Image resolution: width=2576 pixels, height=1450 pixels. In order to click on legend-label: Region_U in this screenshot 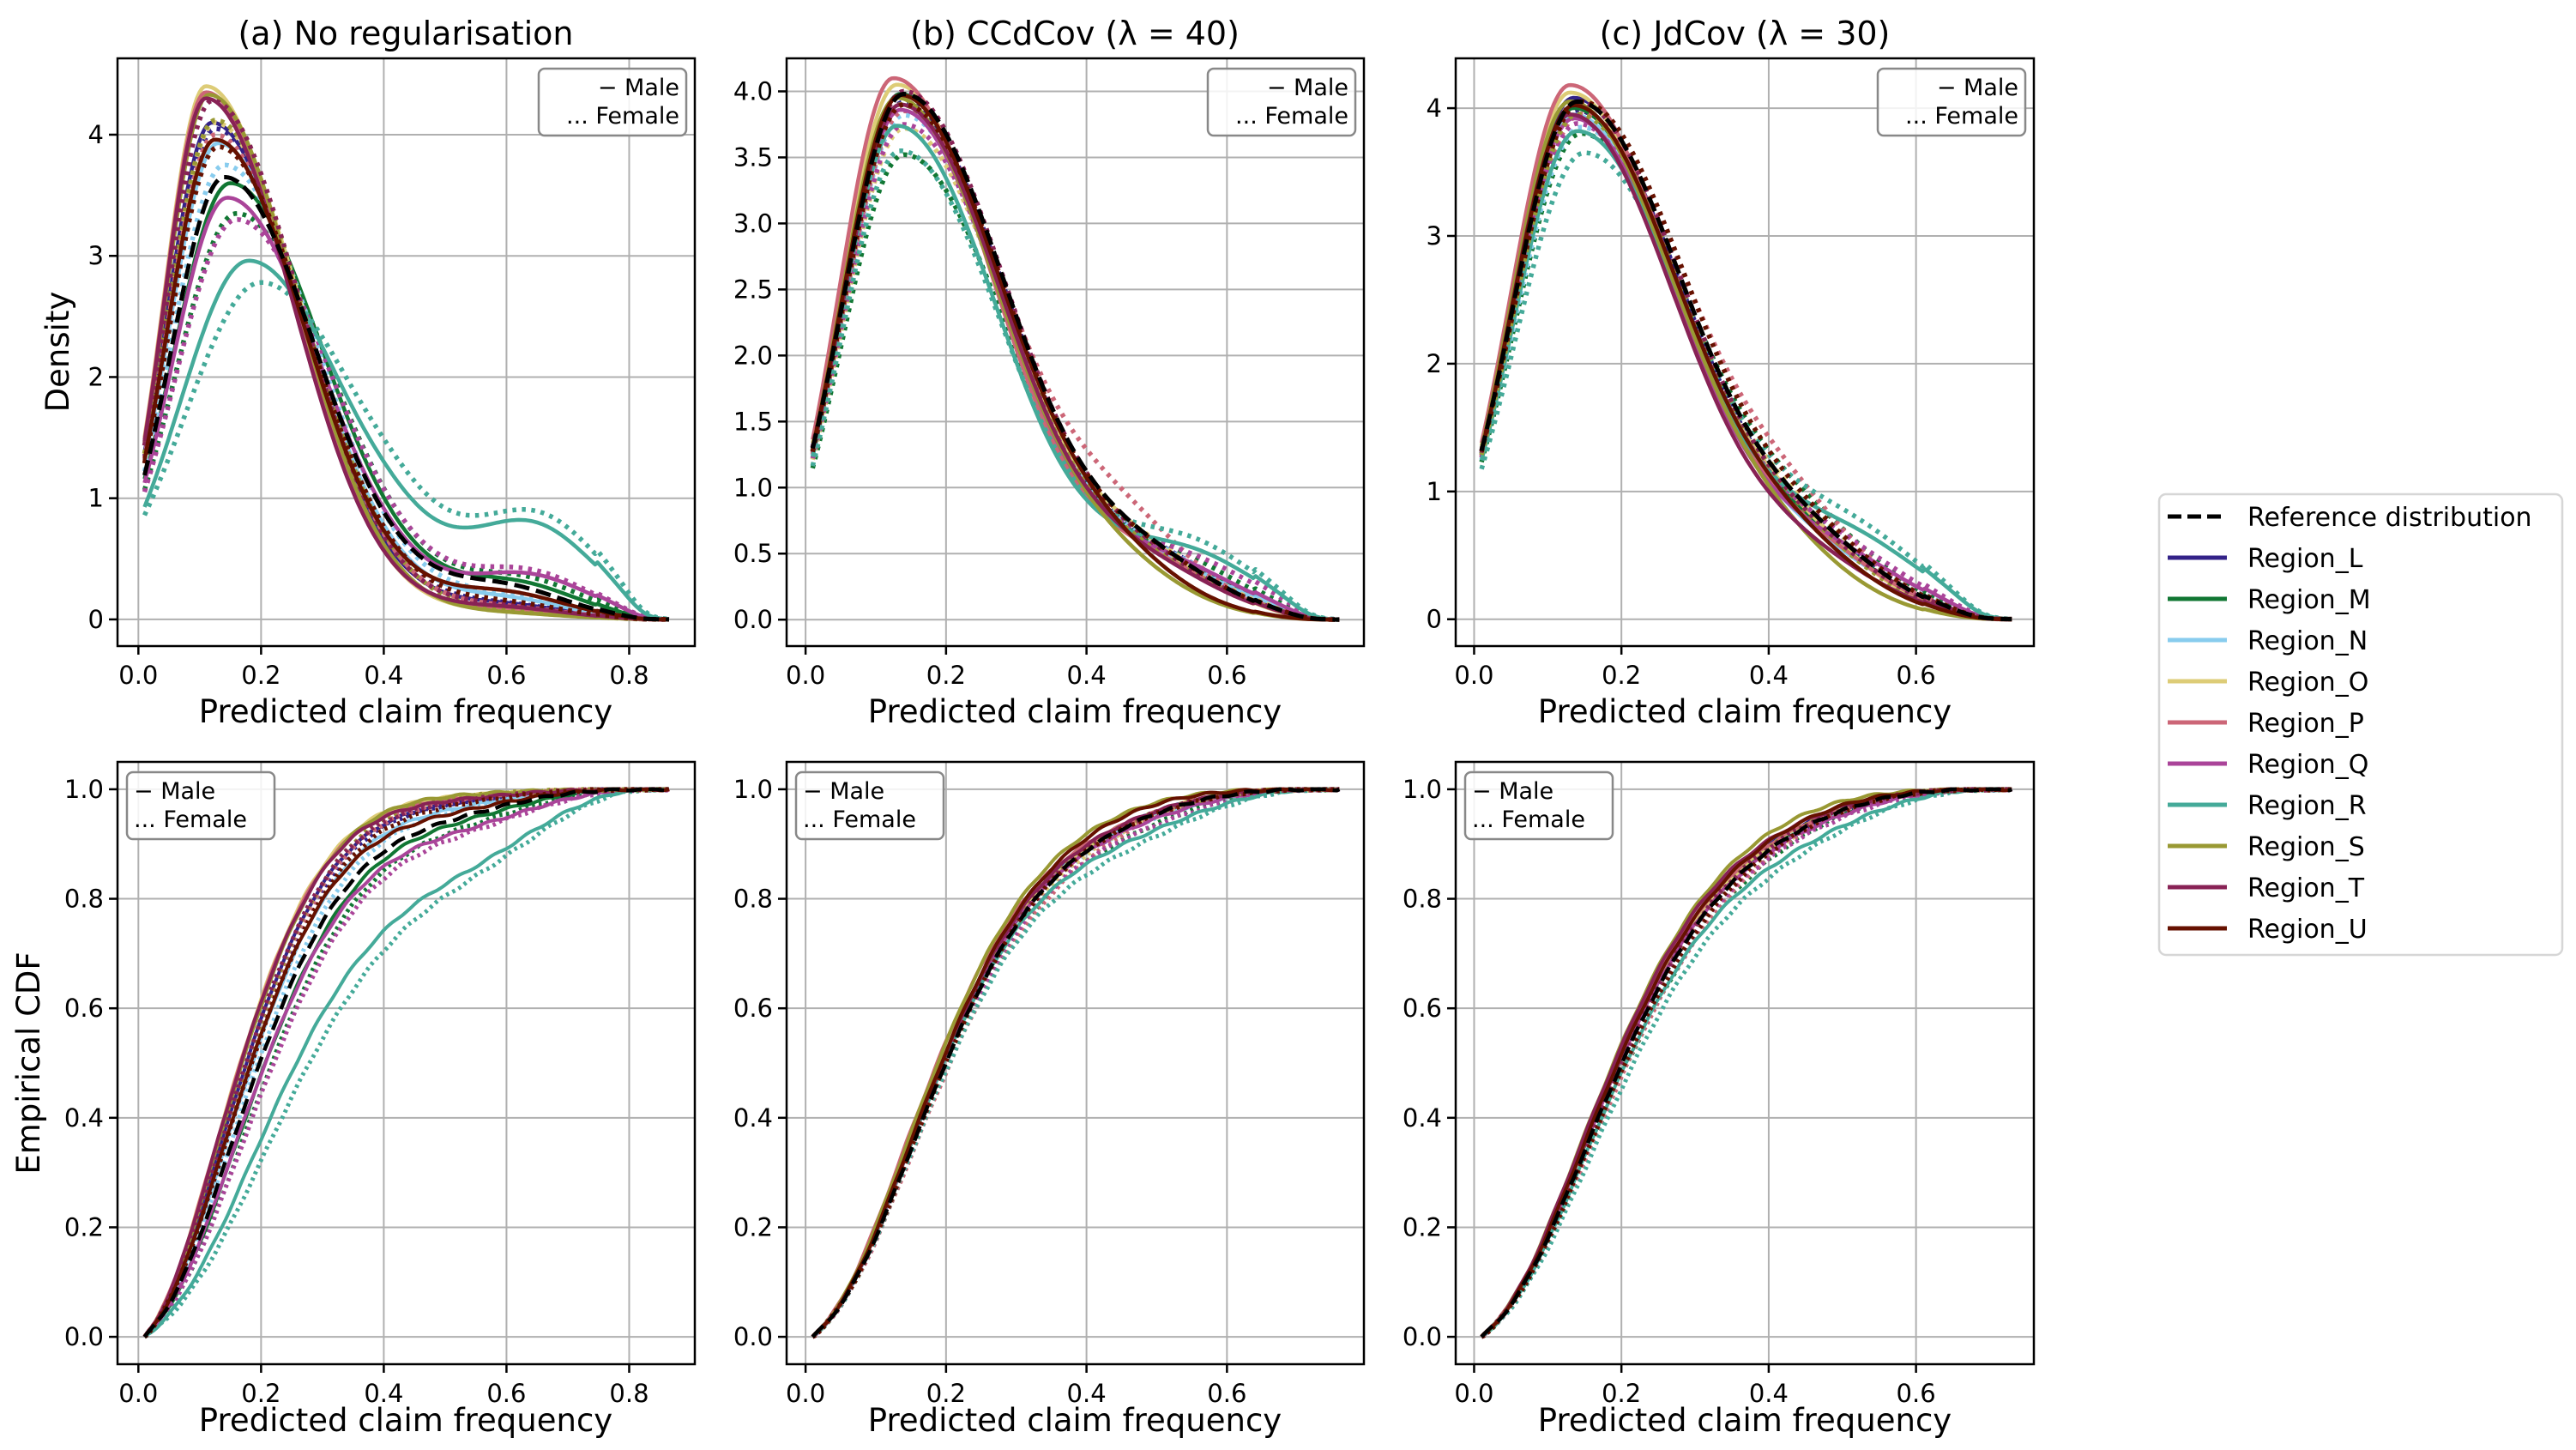, I will do `click(2307, 930)`.